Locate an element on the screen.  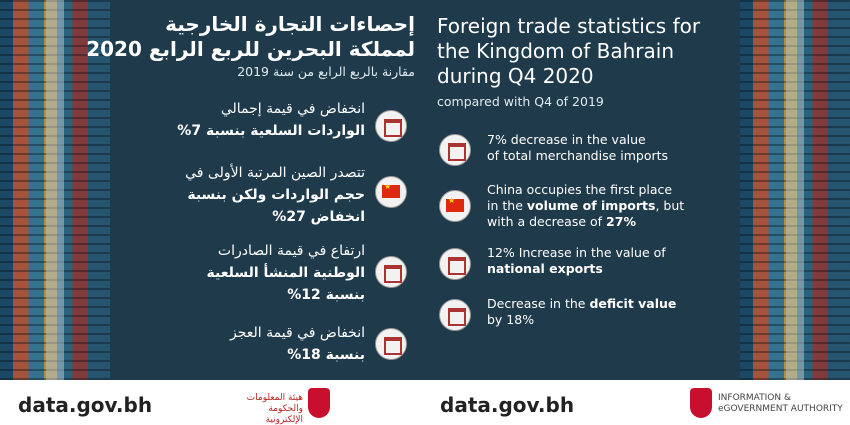
item-text: merchandise imports is located at coordinates (602, 155).